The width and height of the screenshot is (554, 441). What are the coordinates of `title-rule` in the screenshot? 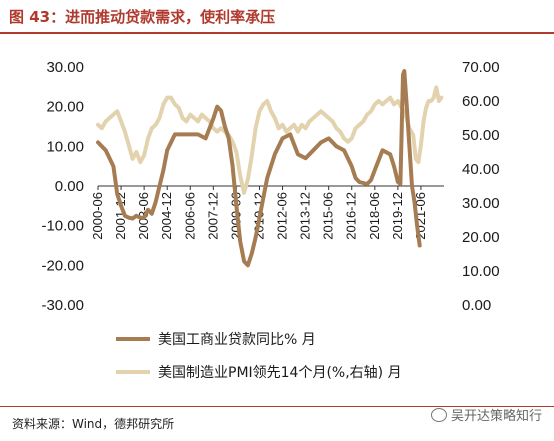 It's located at (277, 33).